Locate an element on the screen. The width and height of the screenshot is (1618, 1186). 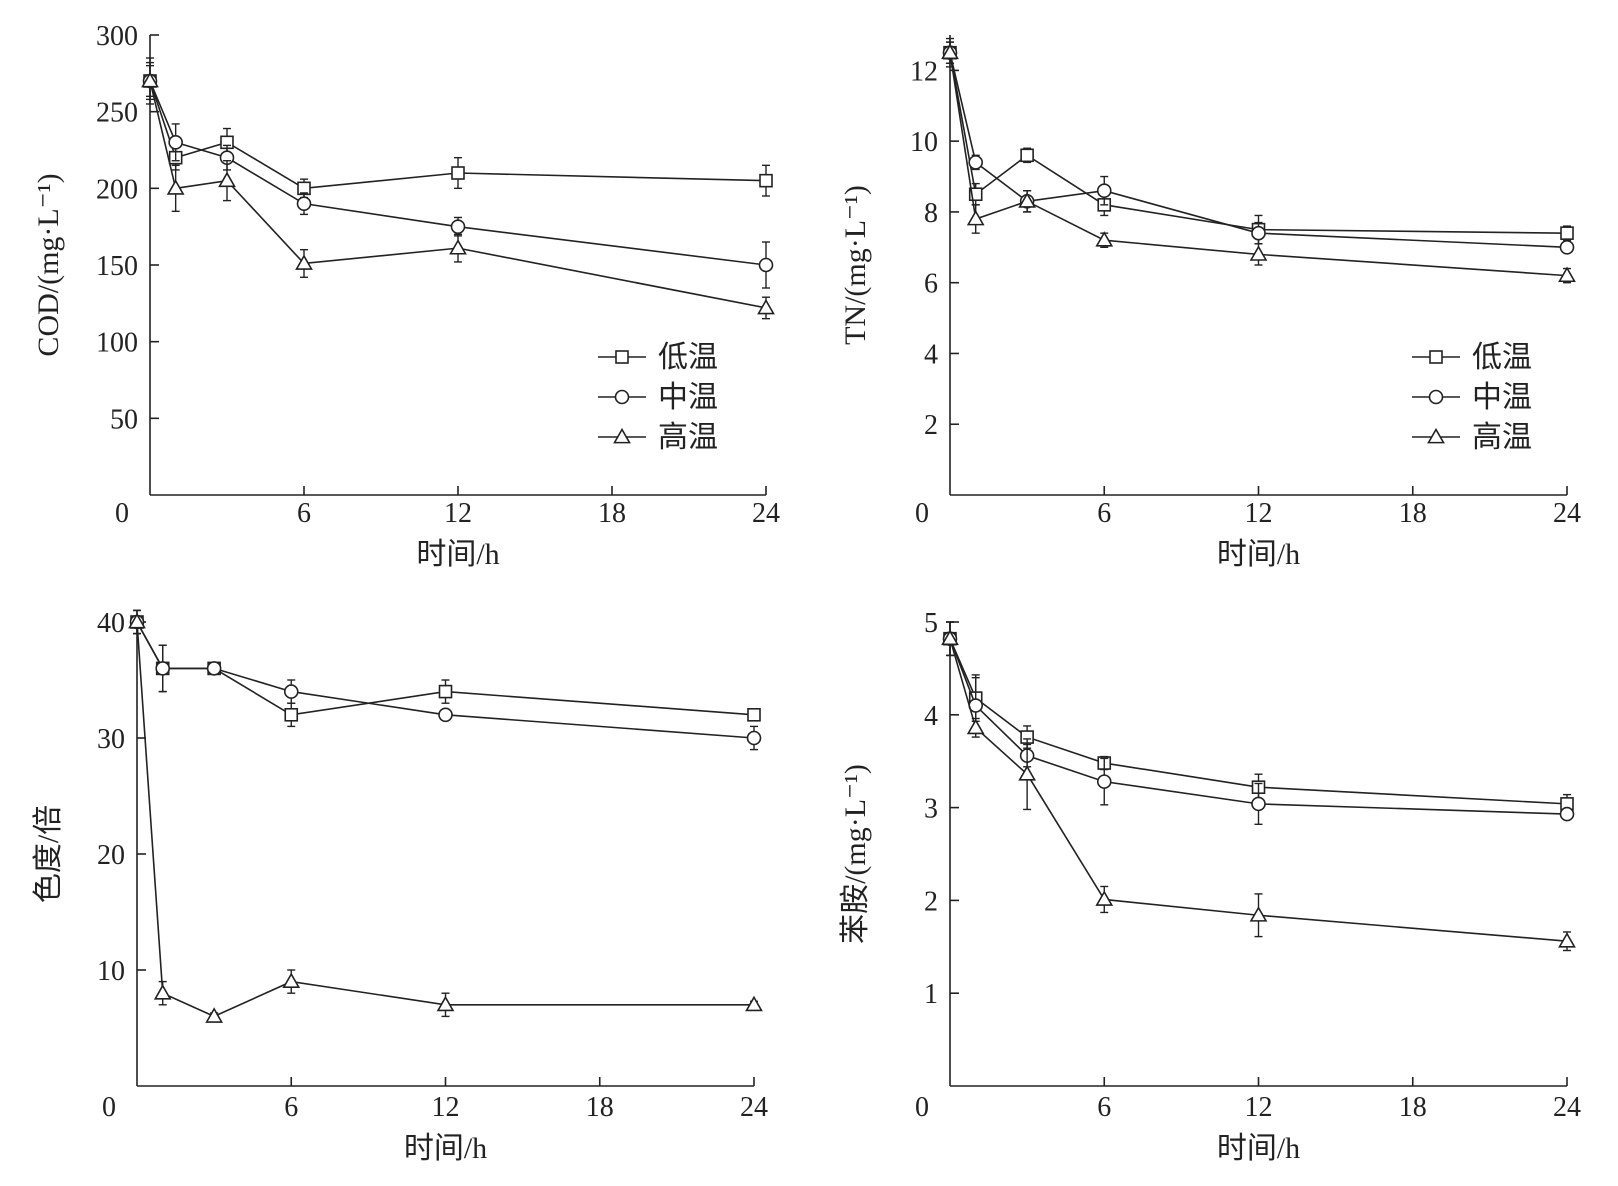
y-tick-label: 200 is located at coordinates (117, 189).